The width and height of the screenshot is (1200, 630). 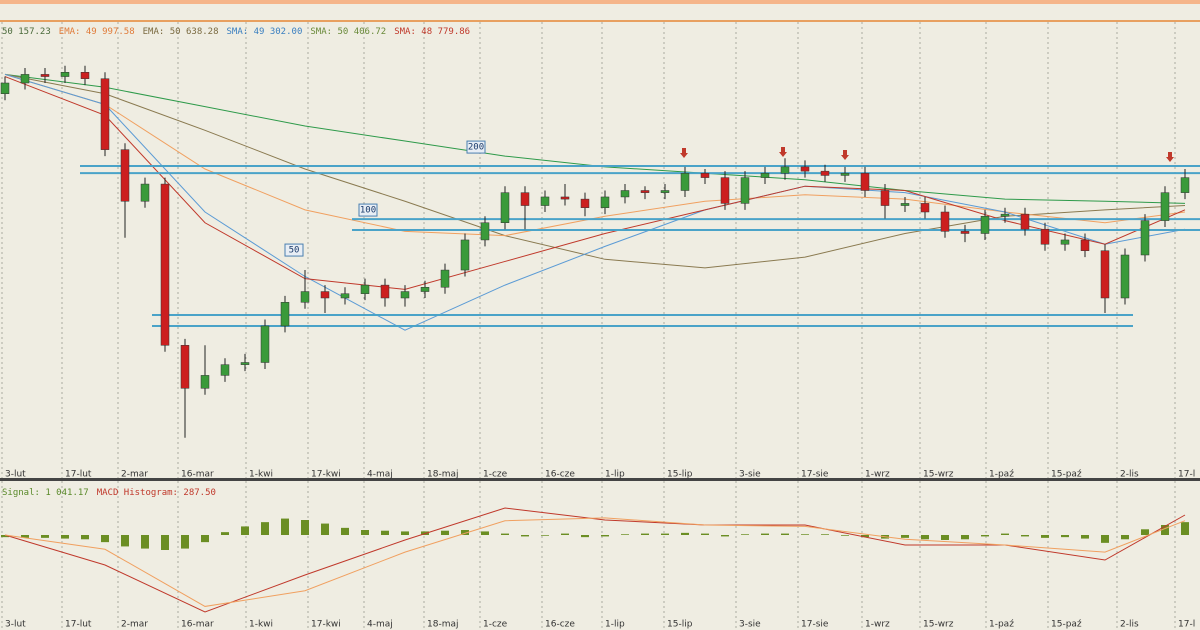 I want to click on header-item: SMA: 49 302.00, so click(x=265, y=32).